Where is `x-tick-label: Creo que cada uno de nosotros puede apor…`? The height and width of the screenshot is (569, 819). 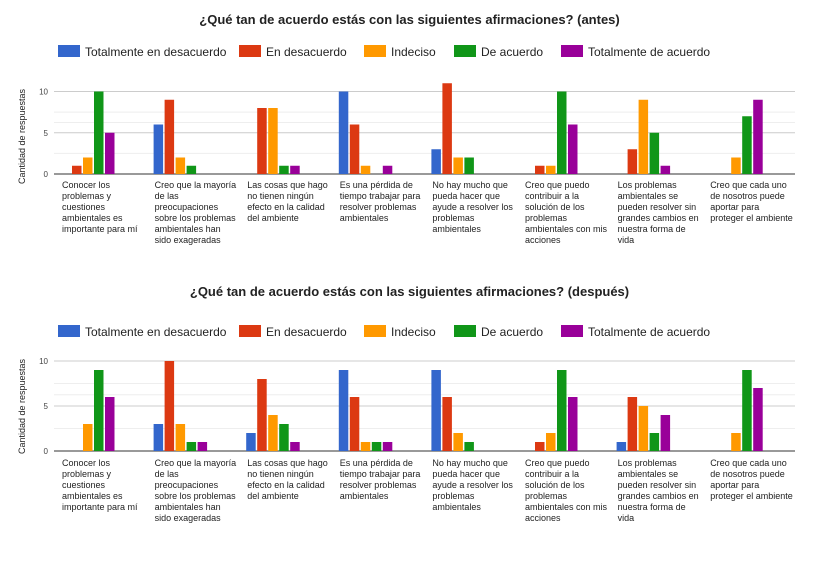
x-tick-label: Creo que cada uno de nosotros puede apor… is located at coordinates (751, 201).